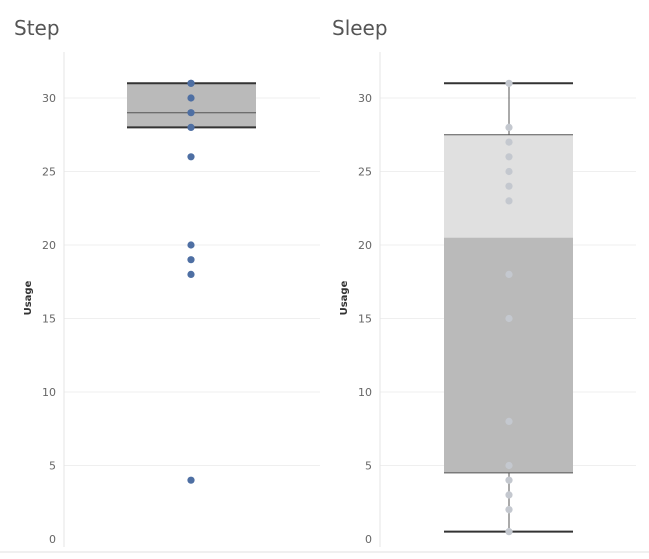 The width and height of the screenshot is (649, 559). What do you see at coordinates (49, 392) in the screenshot?
I see `step-y-tick-label: 10` at bounding box center [49, 392].